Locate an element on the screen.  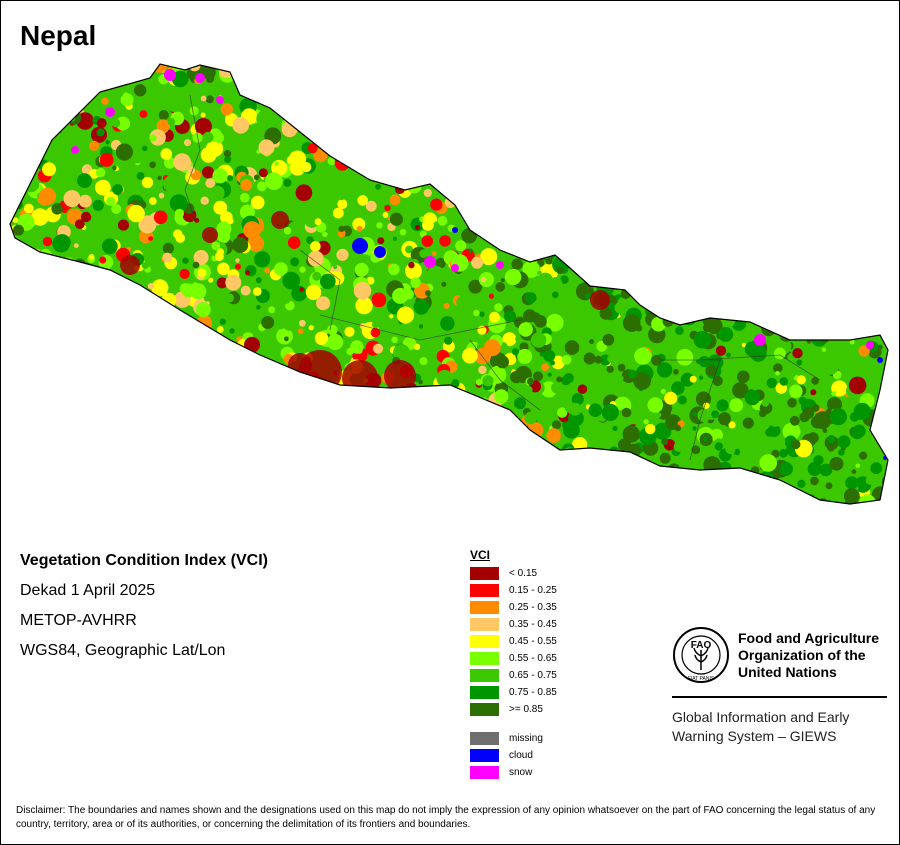
legend-other-item: missing is located at coordinates (513, 738).